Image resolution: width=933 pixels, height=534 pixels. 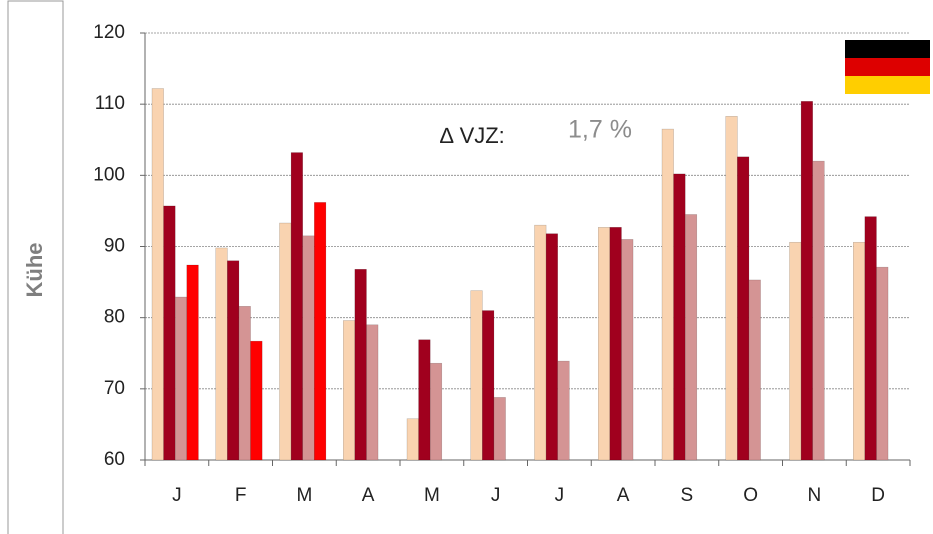 What do you see at coordinates (241, 495) in the screenshot?
I see `x-tick-label: F` at bounding box center [241, 495].